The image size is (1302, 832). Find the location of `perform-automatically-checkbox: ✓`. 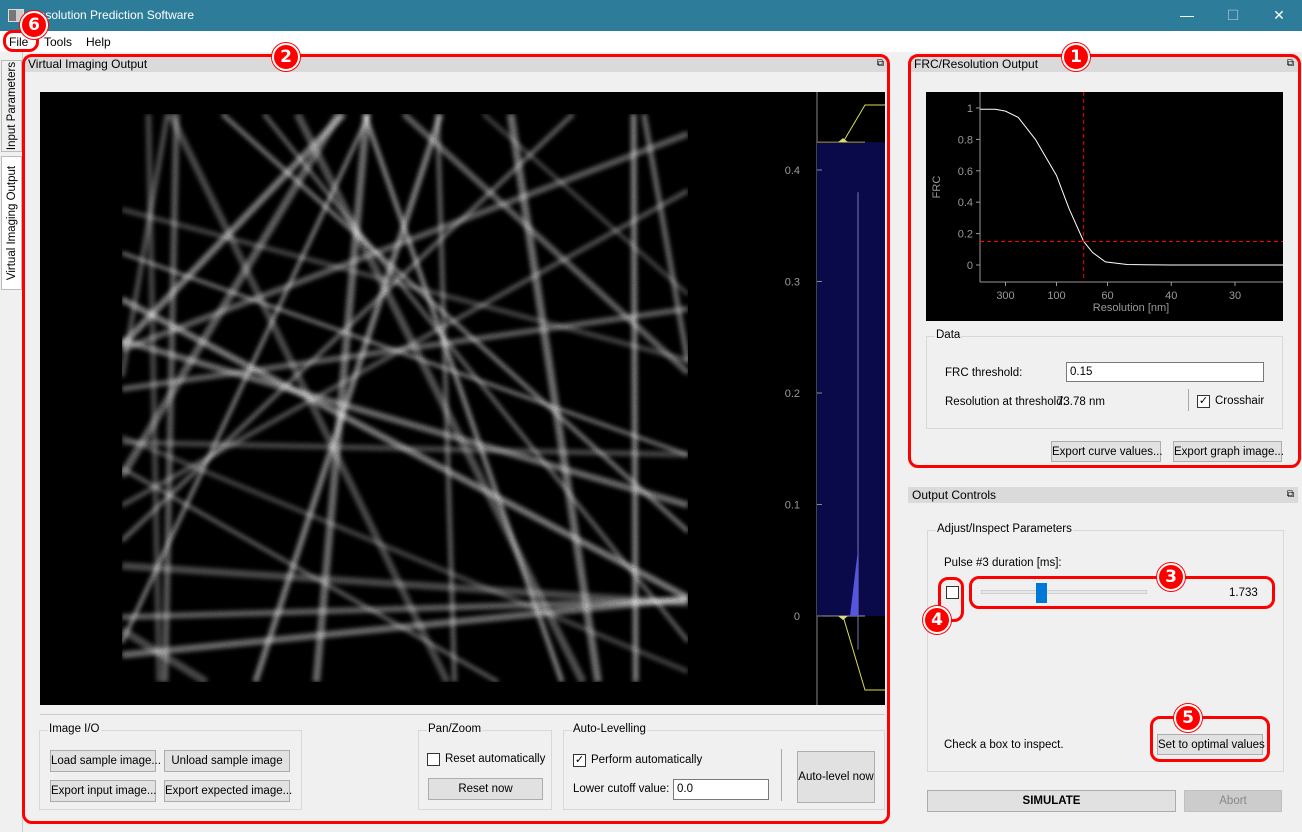

perform-automatically-checkbox: ✓ is located at coordinates (579, 760).